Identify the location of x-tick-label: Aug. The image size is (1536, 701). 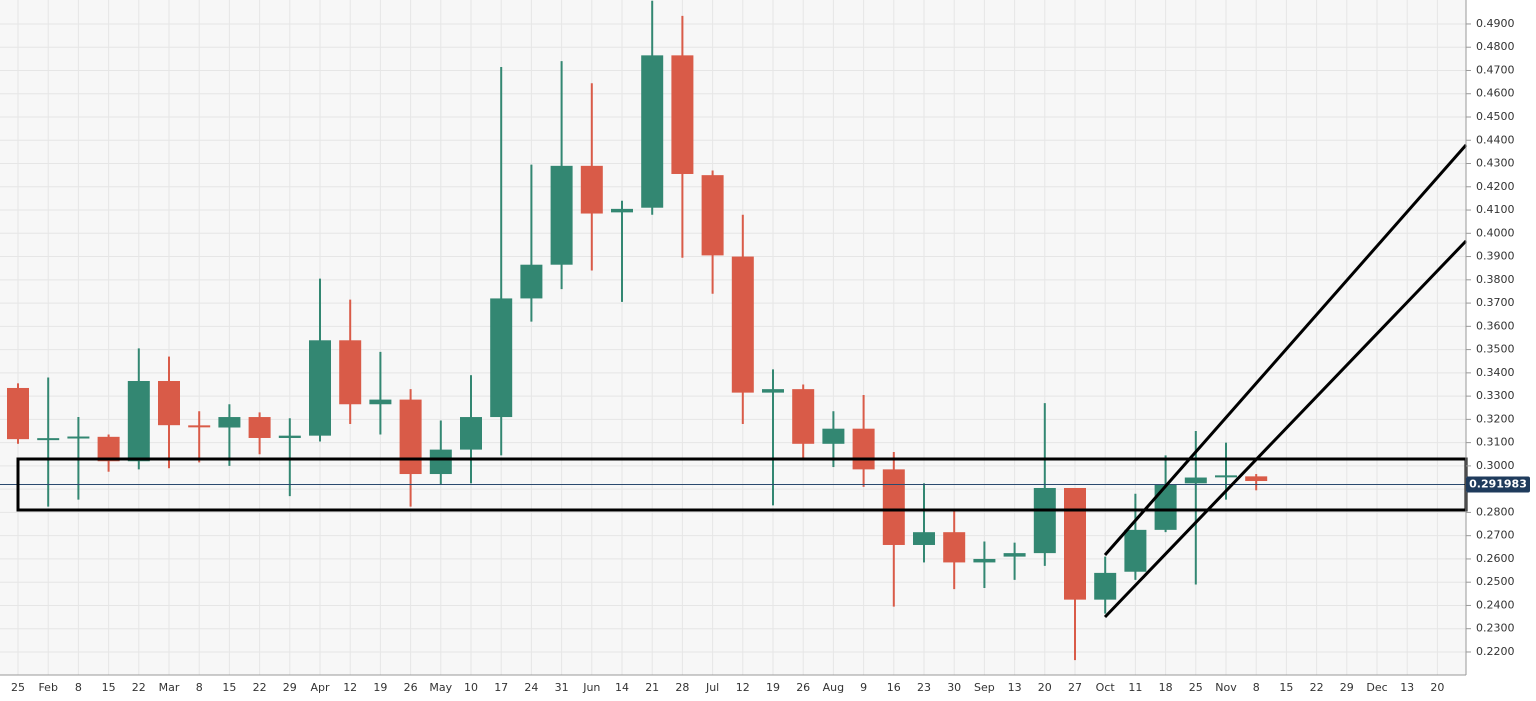
(833, 687).